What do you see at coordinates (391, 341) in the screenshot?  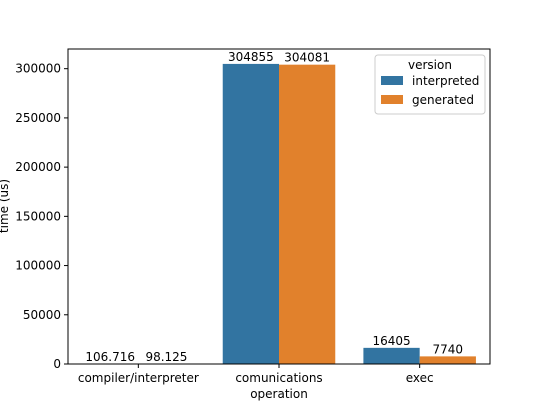 I see `bar-value-label: 16405` at bounding box center [391, 341].